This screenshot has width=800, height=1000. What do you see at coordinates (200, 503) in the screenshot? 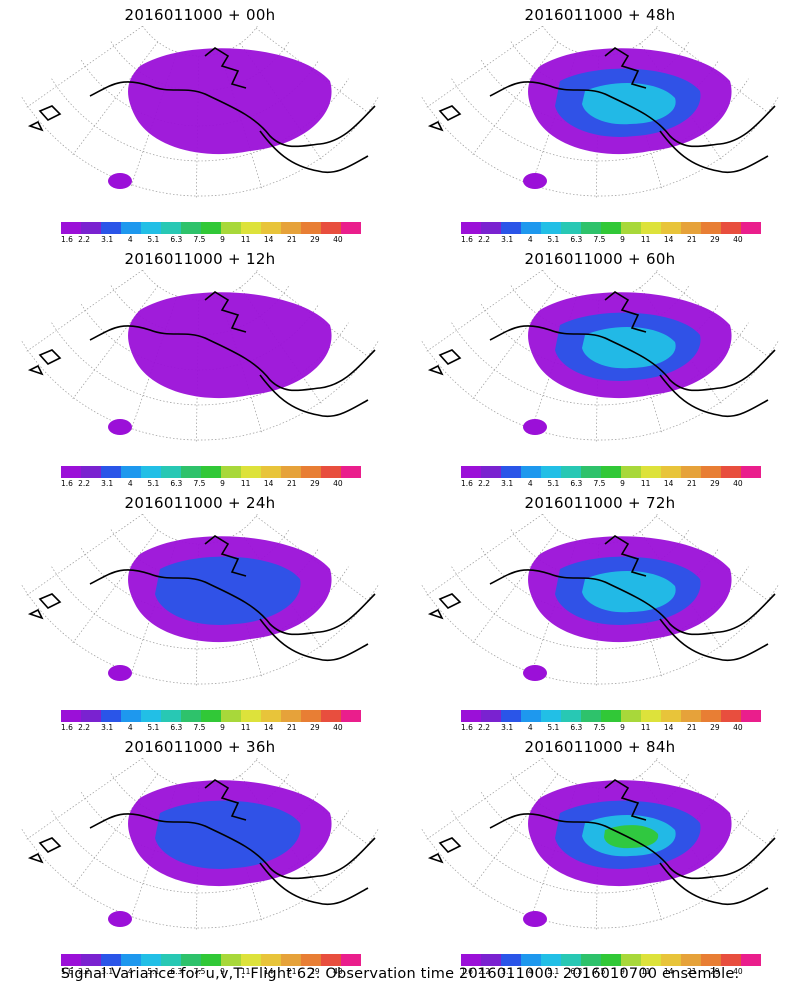
I see `panel-title: 2016011000 + 24h` at bounding box center [200, 503].